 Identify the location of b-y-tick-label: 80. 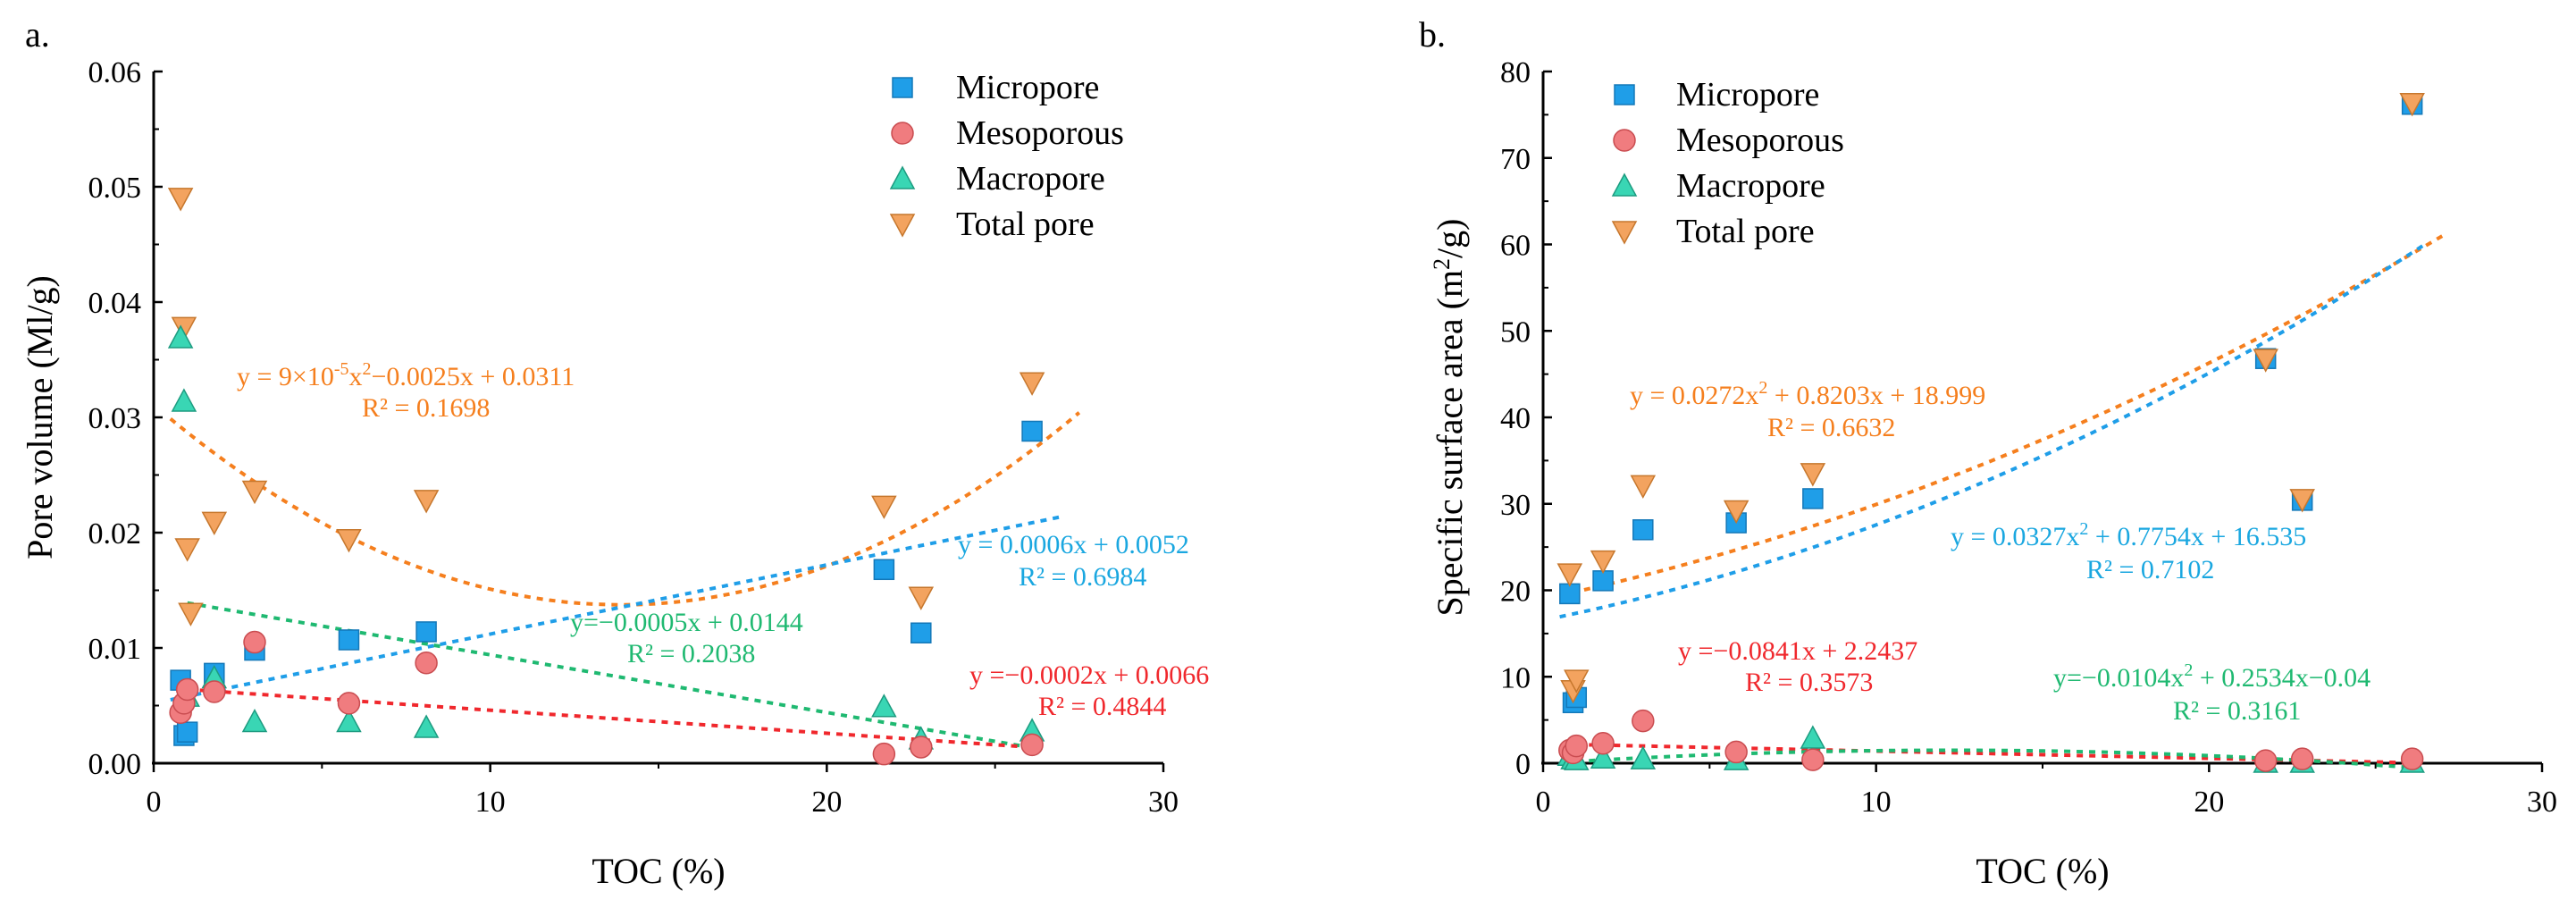
(1515, 72).